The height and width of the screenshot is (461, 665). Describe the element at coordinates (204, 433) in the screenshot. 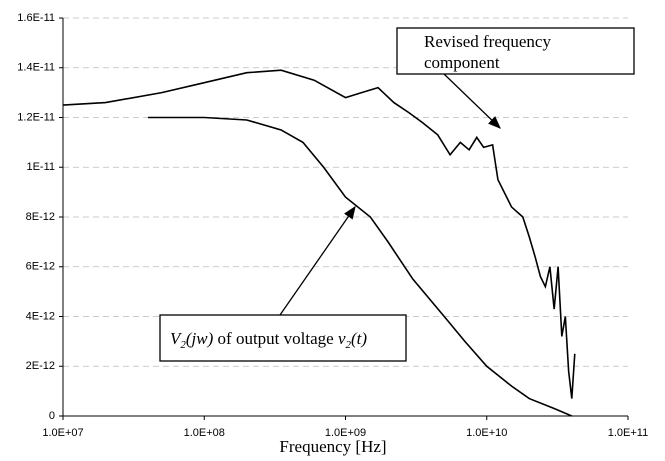

I see `x-tick-label: 1.0E+08` at that location.